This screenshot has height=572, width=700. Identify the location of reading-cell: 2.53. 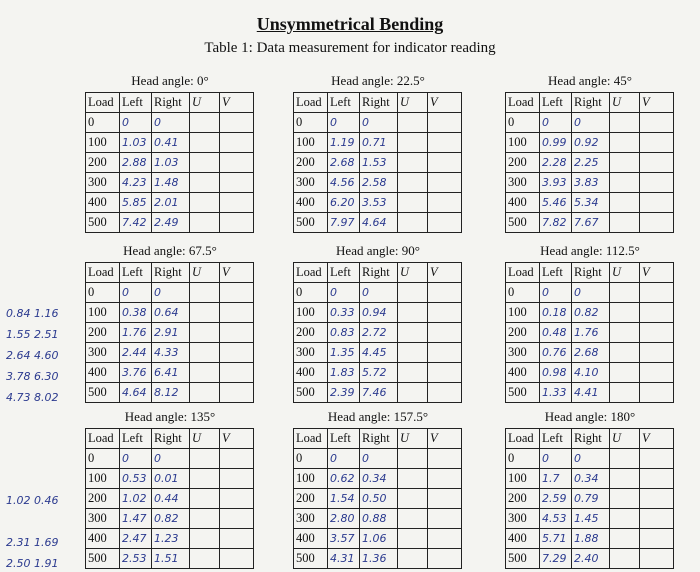
(135, 558).